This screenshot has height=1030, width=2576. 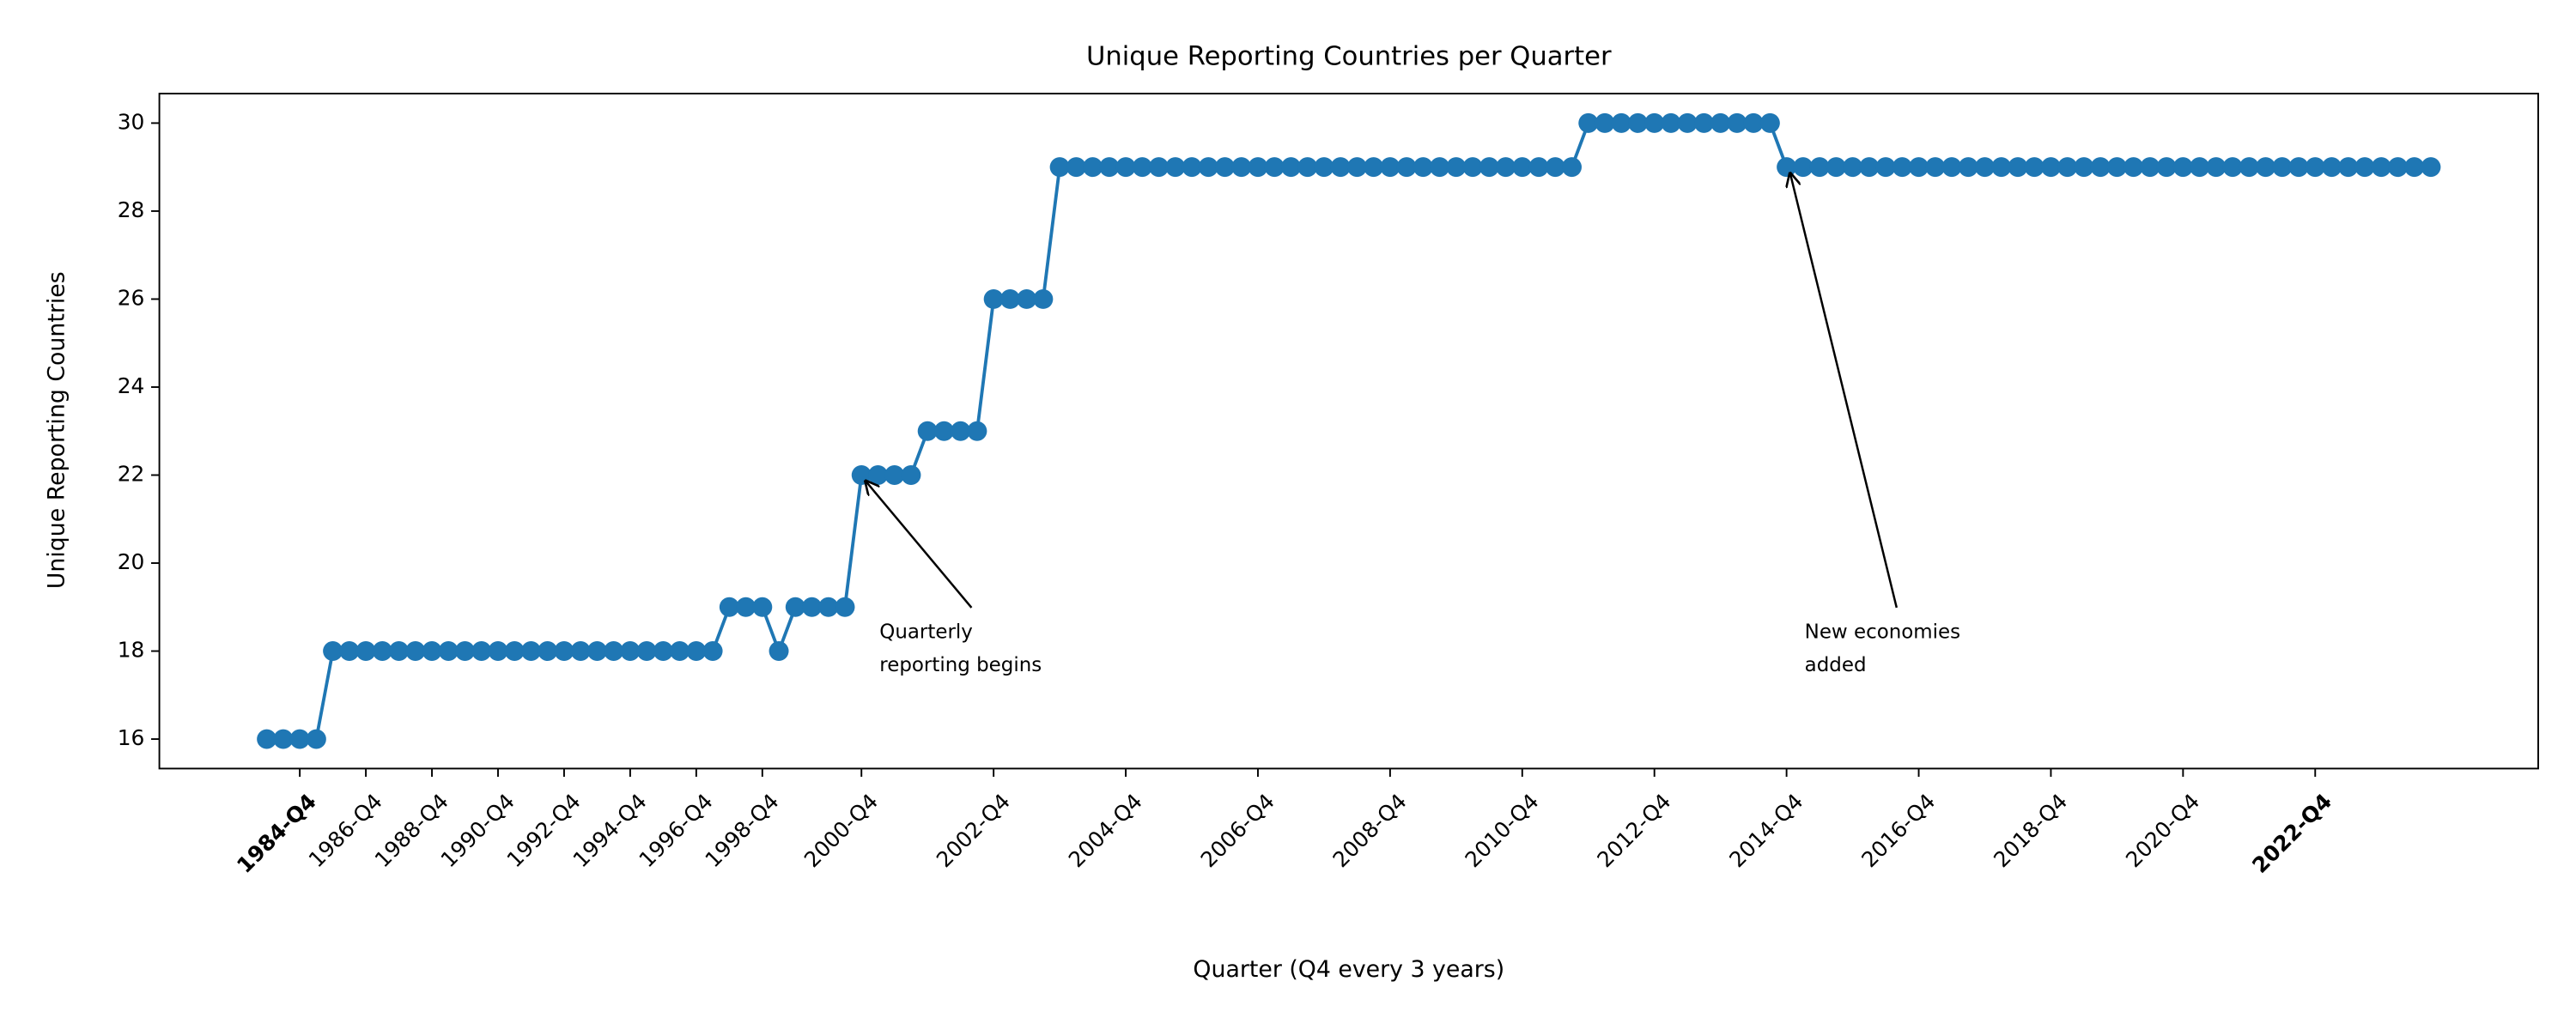 What do you see at coordinates (1349, 56) in the screenshot?
I see `chart-title: Unique Reporting Countries per Quarter` at bounding box center [1349, 56].